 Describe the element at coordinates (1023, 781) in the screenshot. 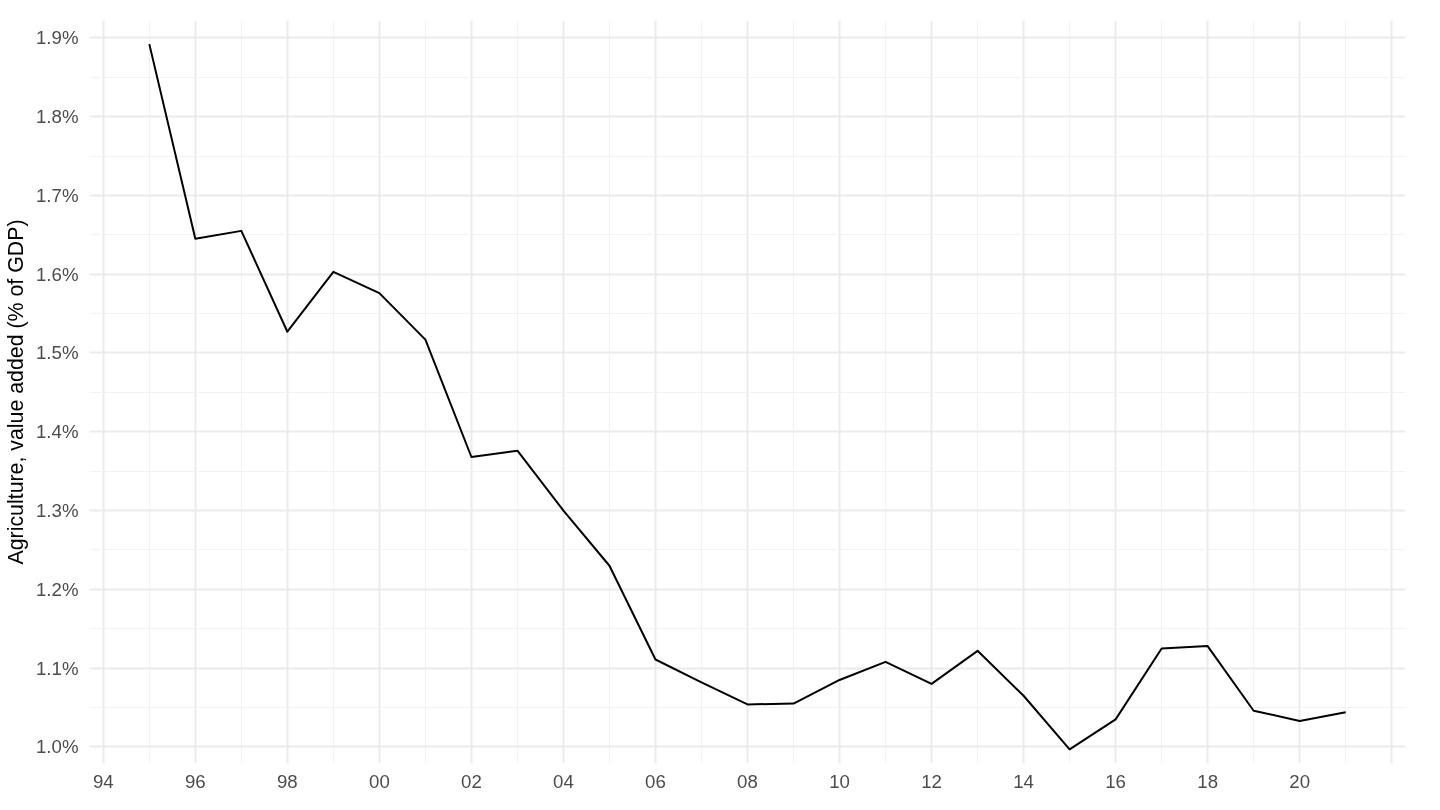

I see `x-tick-label: 14` at that location.